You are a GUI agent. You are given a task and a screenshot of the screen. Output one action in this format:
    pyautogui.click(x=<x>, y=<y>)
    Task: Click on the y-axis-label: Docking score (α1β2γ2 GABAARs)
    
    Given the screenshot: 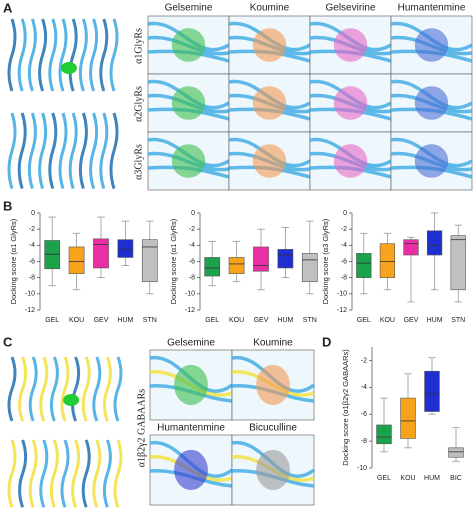 What is the action you would take?
    pyautogui.click(x=345, y=407)
    